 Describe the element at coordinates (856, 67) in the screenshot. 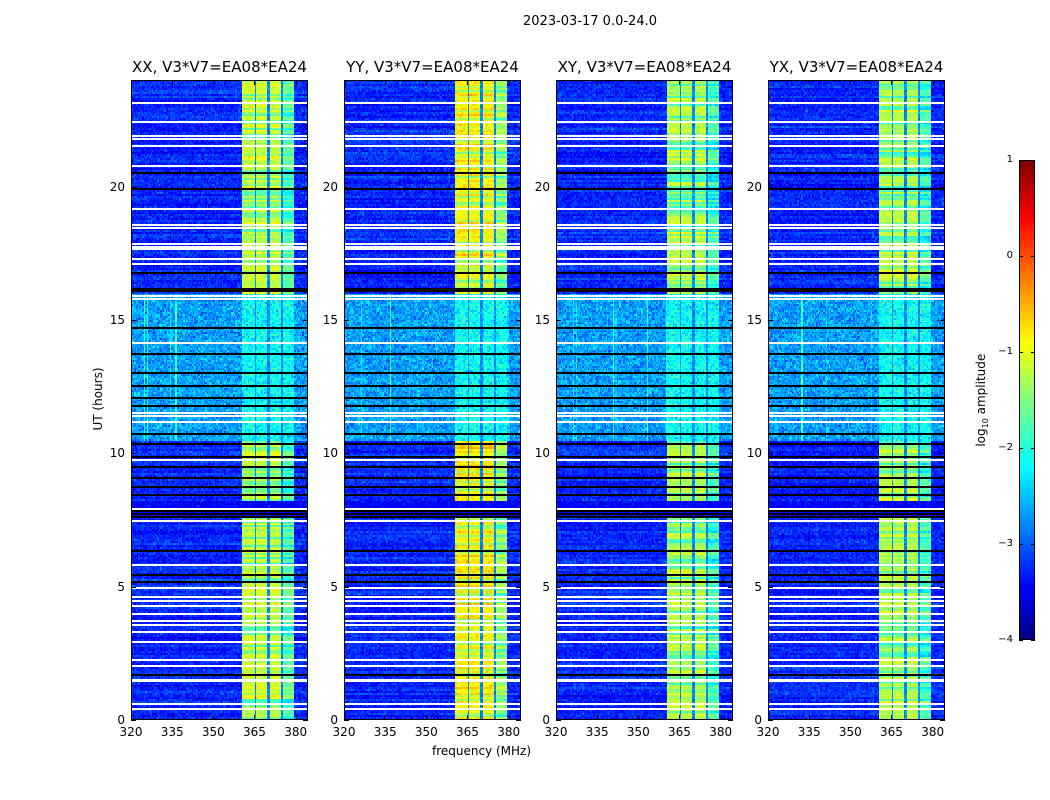

I see `panel-title-yx: YX, V3*V7=EA08*EA24` at that location.